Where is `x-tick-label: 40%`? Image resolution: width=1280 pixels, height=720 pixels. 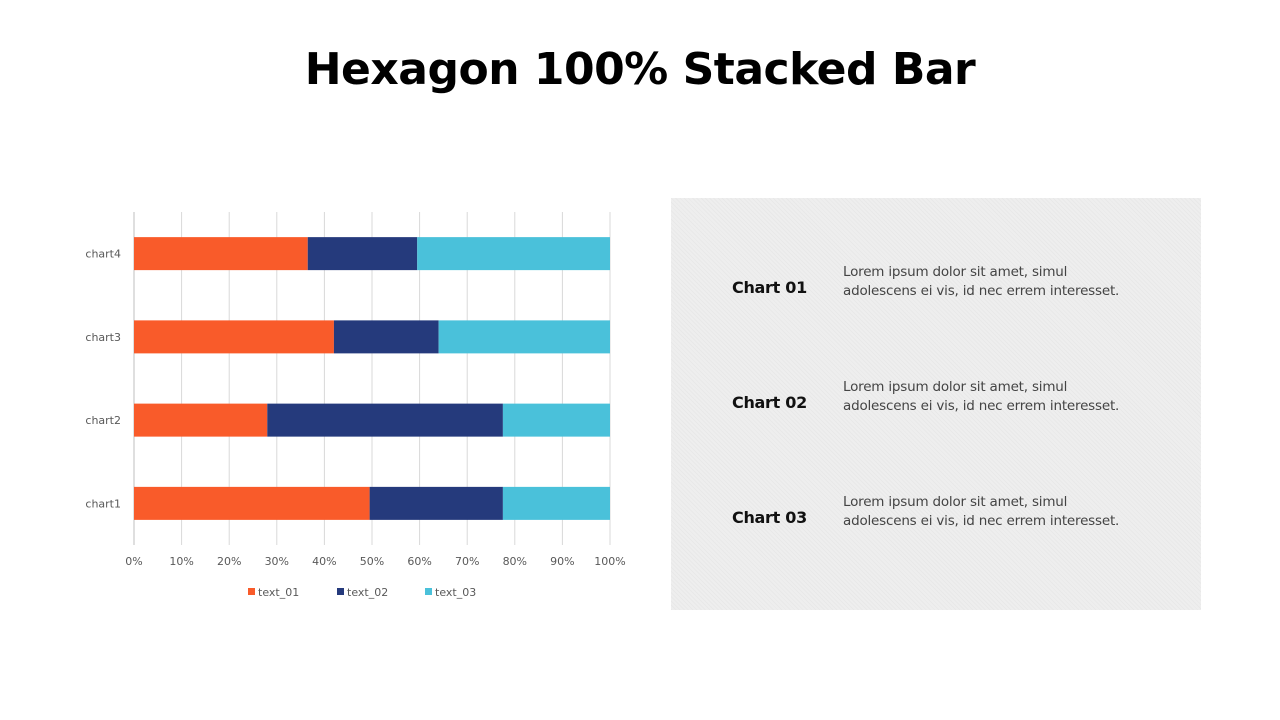
x-tick-label: 40% is located at coordinates (324, 561).